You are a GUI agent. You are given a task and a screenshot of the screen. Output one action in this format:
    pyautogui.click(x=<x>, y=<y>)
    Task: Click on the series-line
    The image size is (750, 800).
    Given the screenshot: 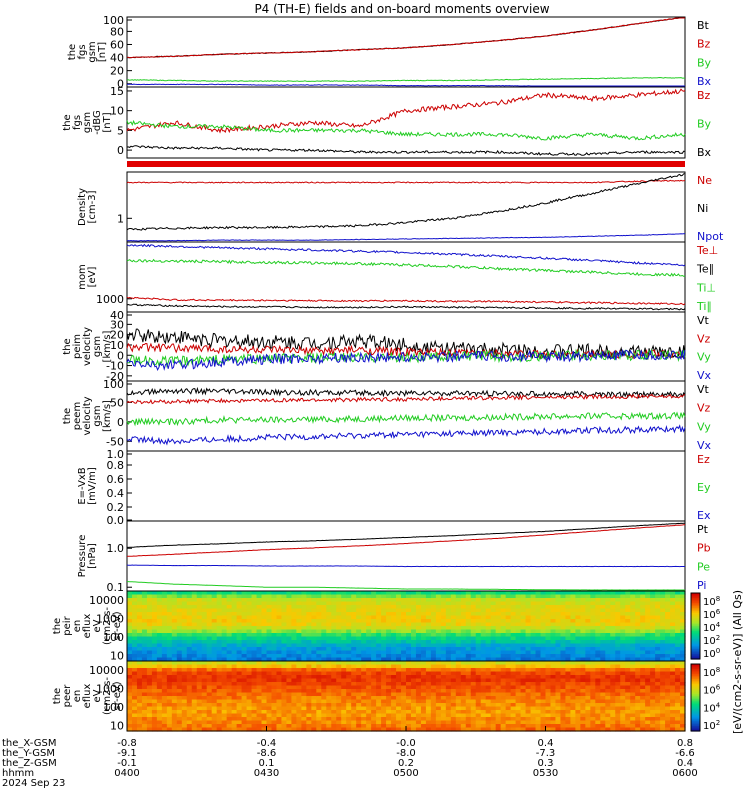 What is the action you would take?
    pyautogui.click(x=406, y=150)
    